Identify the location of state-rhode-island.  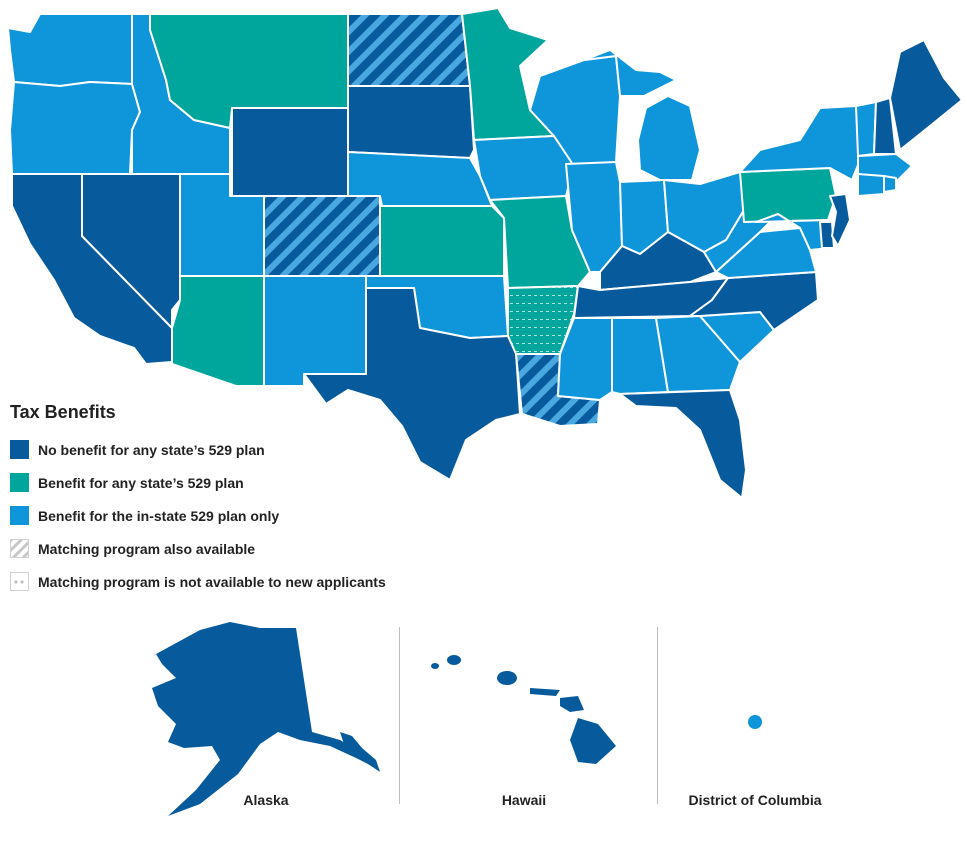
(890, 184).